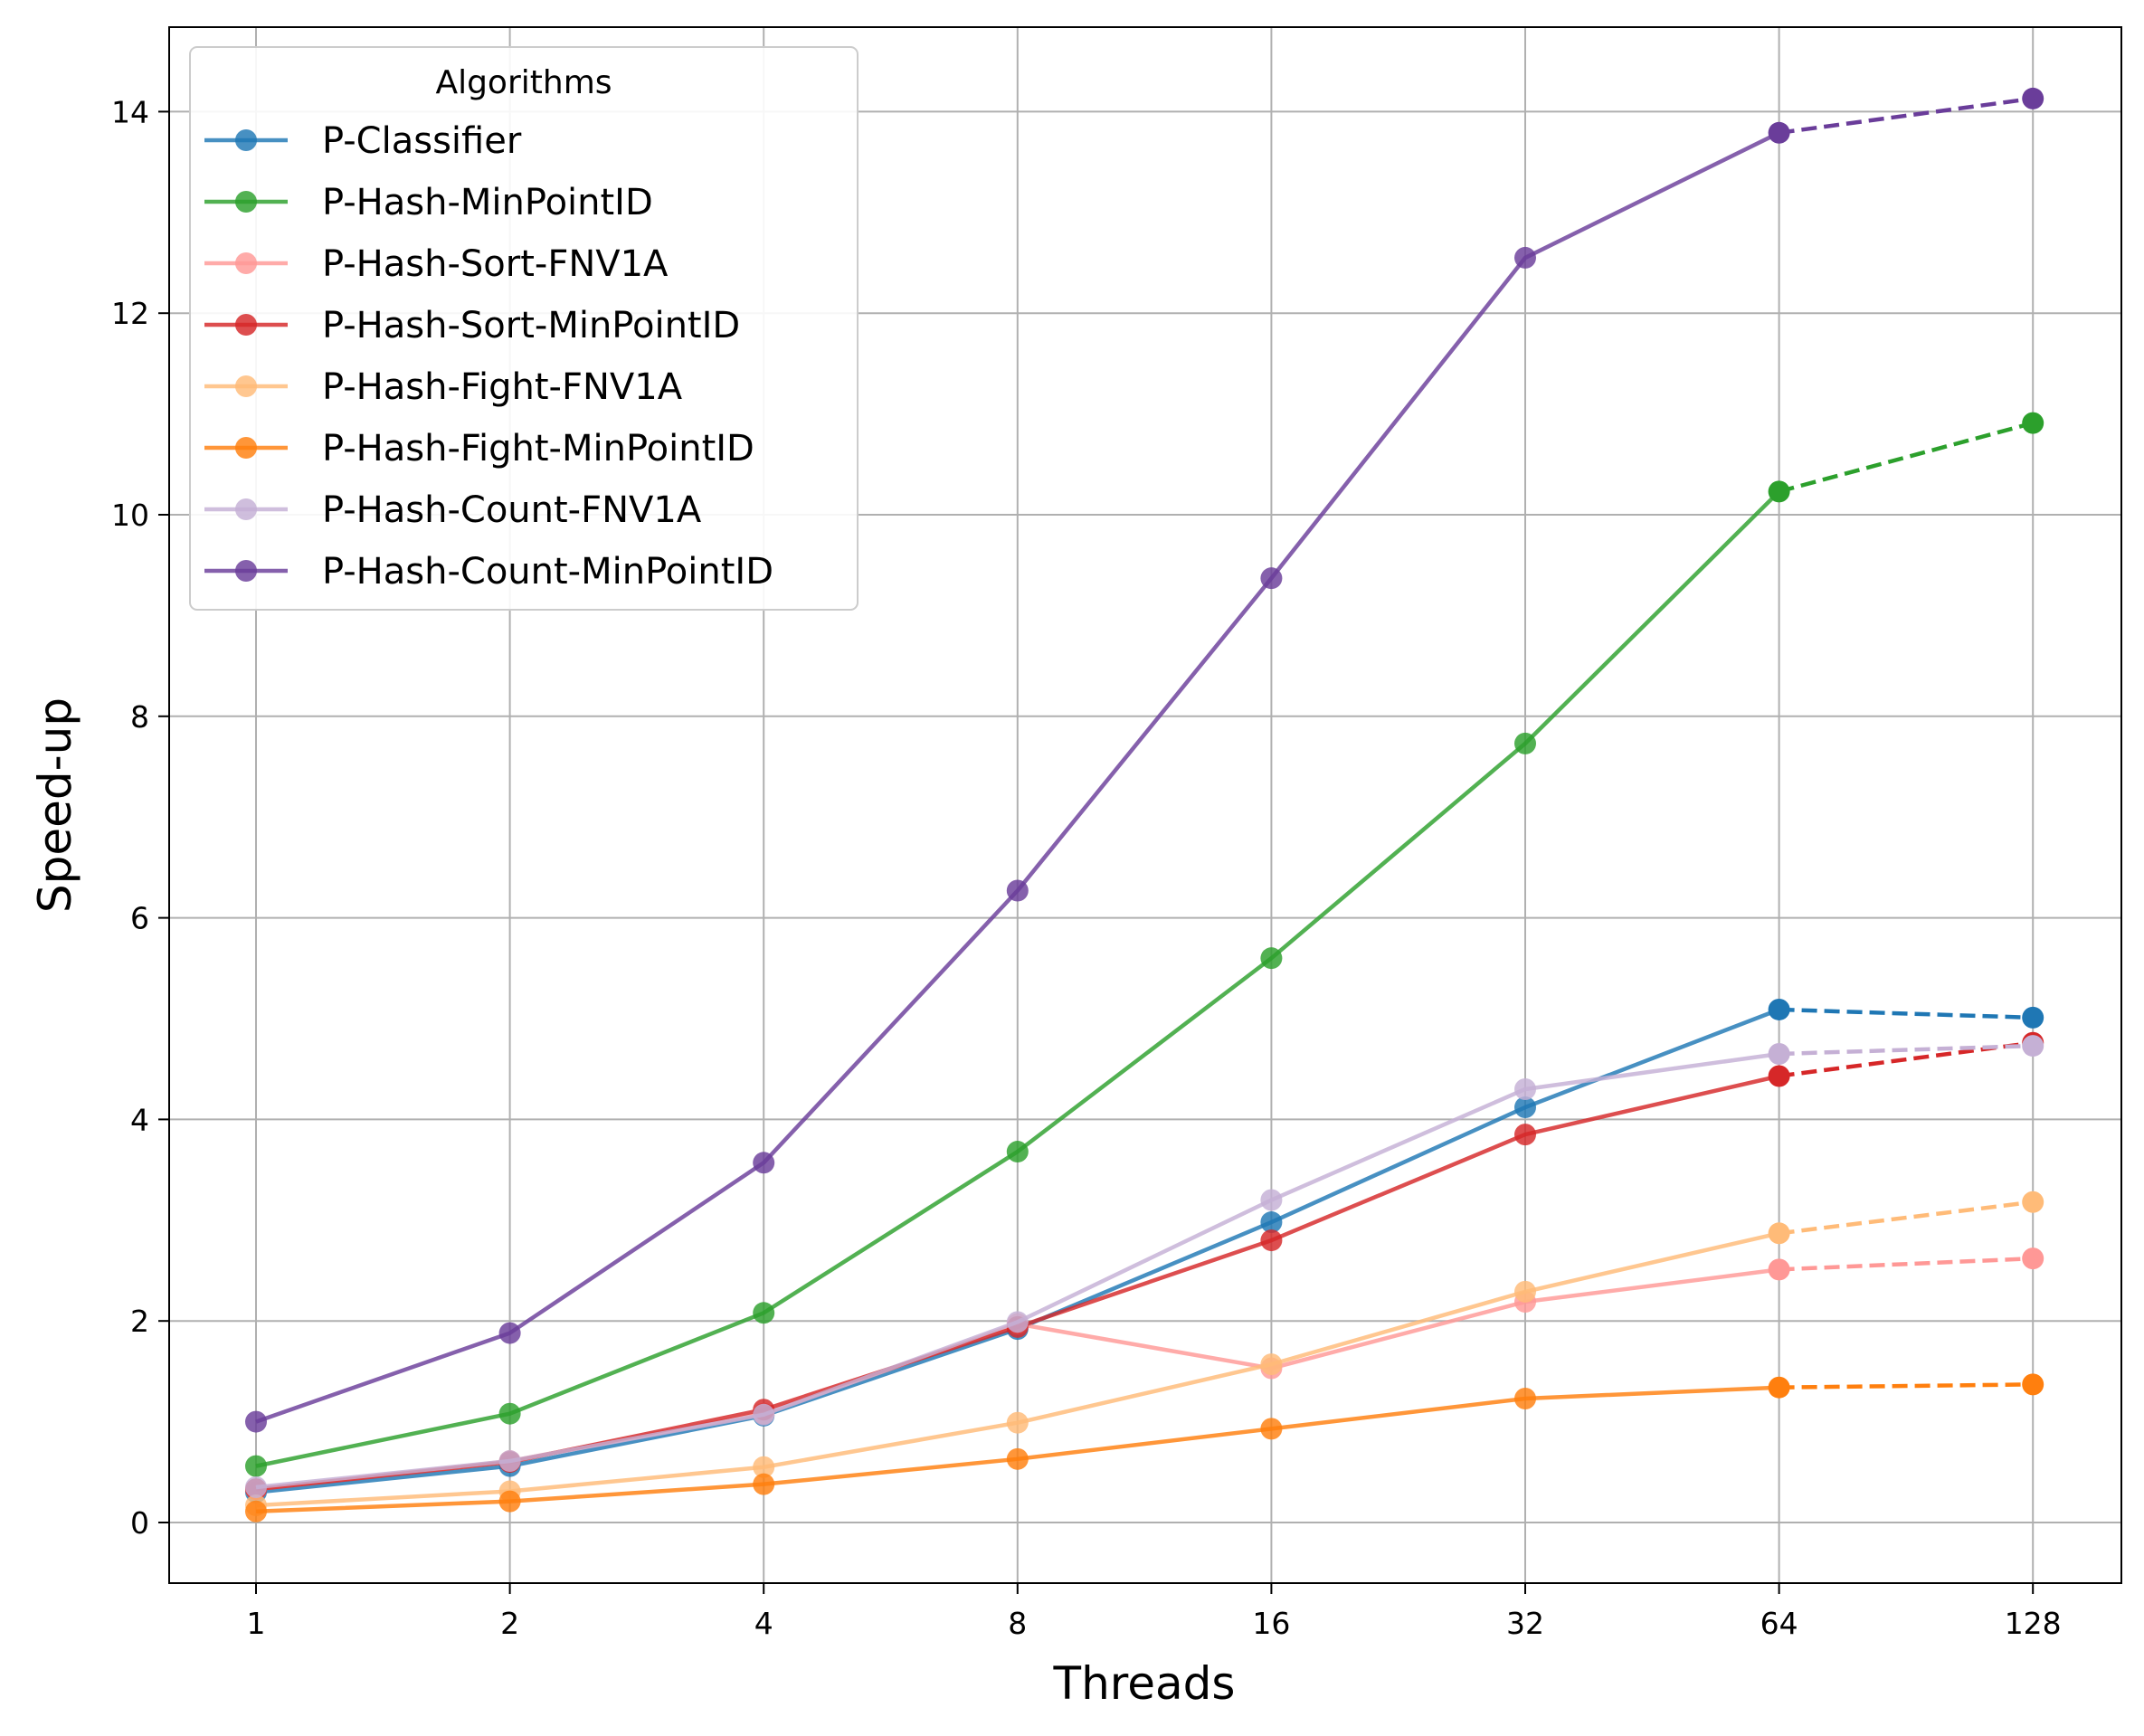 The image size is (2144, 1736). I want to click on x-tick-label: 4, so click(763, 1623).